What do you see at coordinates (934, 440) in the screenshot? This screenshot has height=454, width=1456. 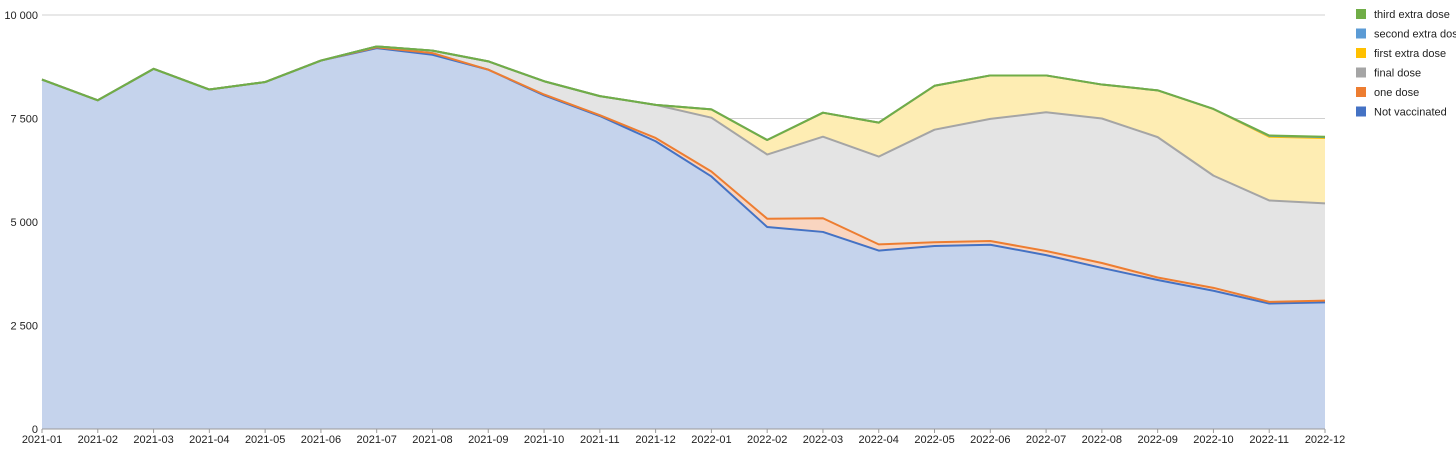 I see `x-tick-label: 2022-05` at bounding box center [934, 440].